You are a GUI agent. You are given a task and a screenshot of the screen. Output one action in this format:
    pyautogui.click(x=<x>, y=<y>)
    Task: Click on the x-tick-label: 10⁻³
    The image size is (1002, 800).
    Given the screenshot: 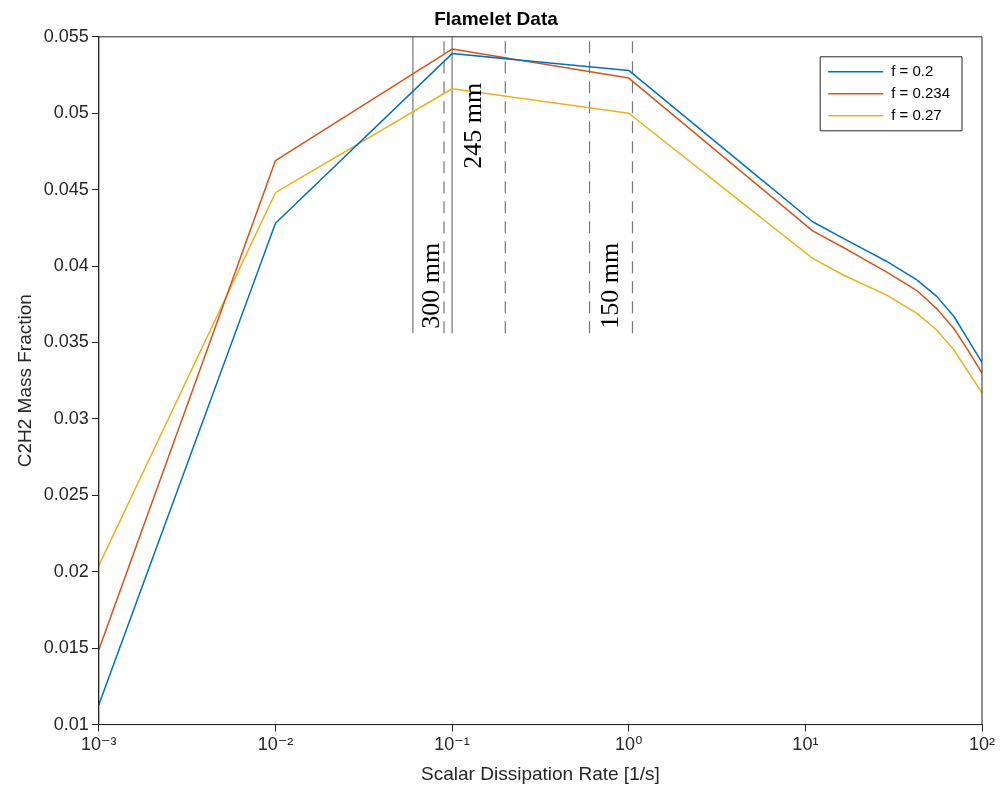 What is the action you would take?
    pyautogui.click(x=99, y=744)
    